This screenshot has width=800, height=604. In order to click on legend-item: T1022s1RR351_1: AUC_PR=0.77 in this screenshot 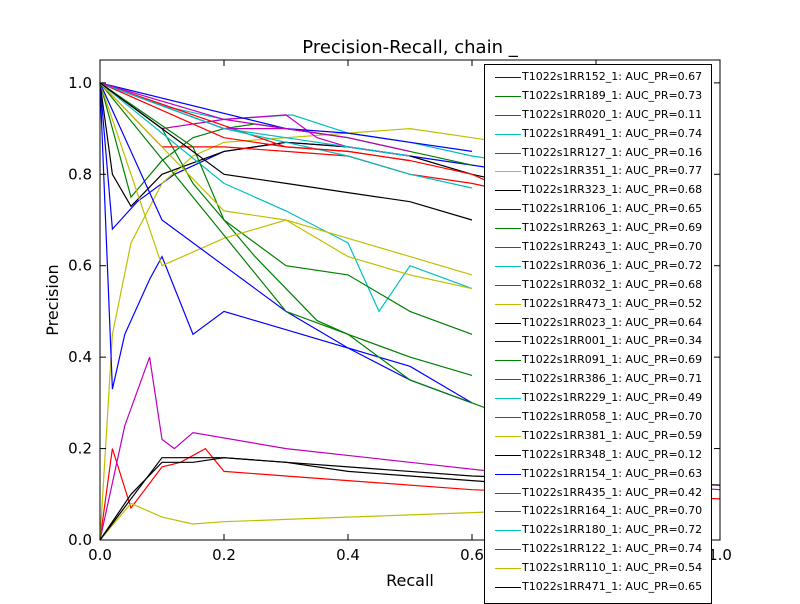, I will do `click(598, 171)`.